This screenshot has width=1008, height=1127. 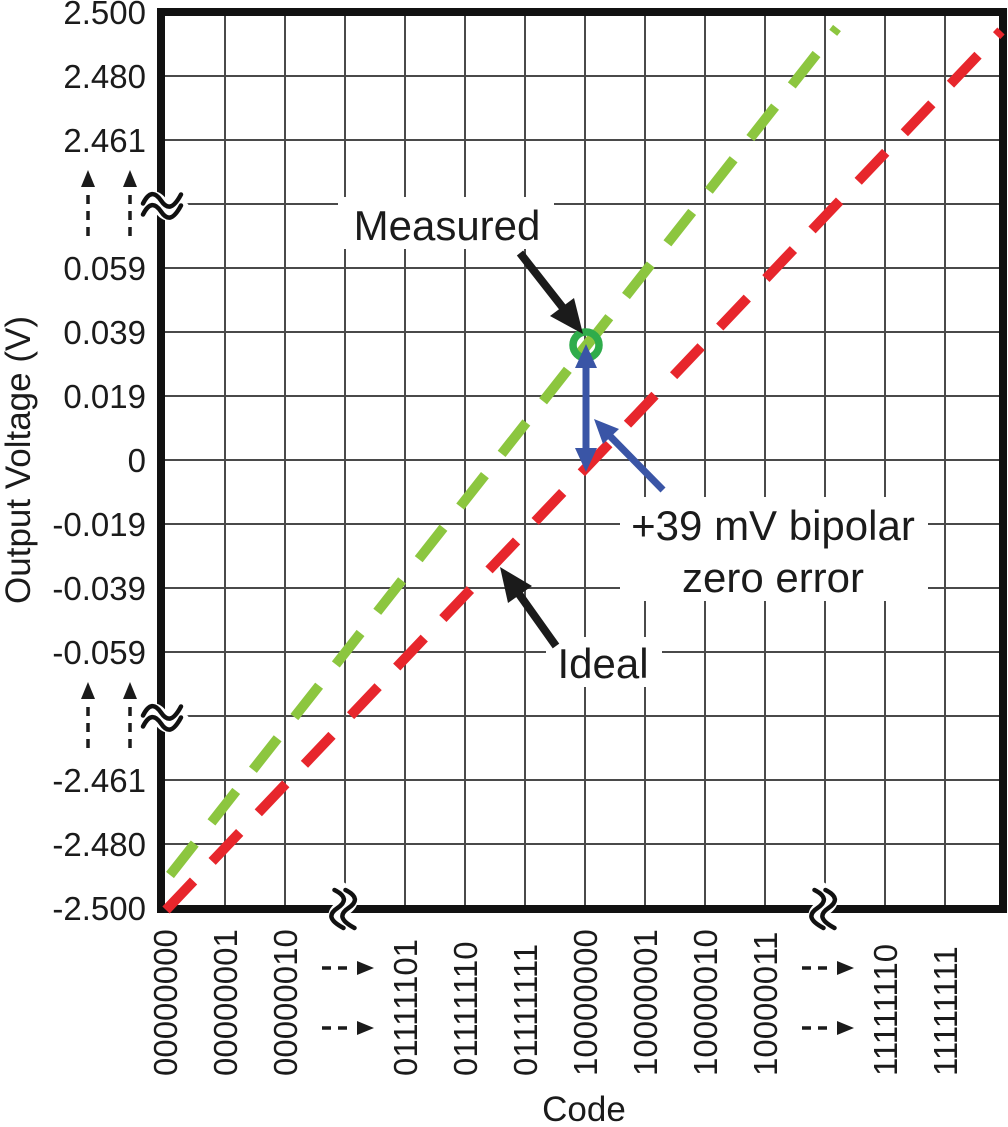 I want to click on zero-error-label-box, so click(x=774, y=549).